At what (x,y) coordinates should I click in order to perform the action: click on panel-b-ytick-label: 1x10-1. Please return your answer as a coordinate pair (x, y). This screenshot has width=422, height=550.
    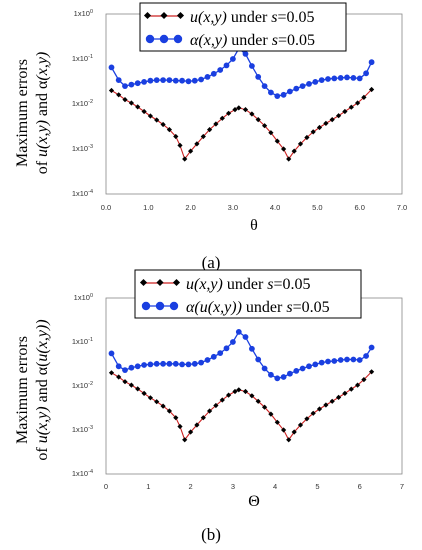
    Looking at the image, I should click on (82, 341).